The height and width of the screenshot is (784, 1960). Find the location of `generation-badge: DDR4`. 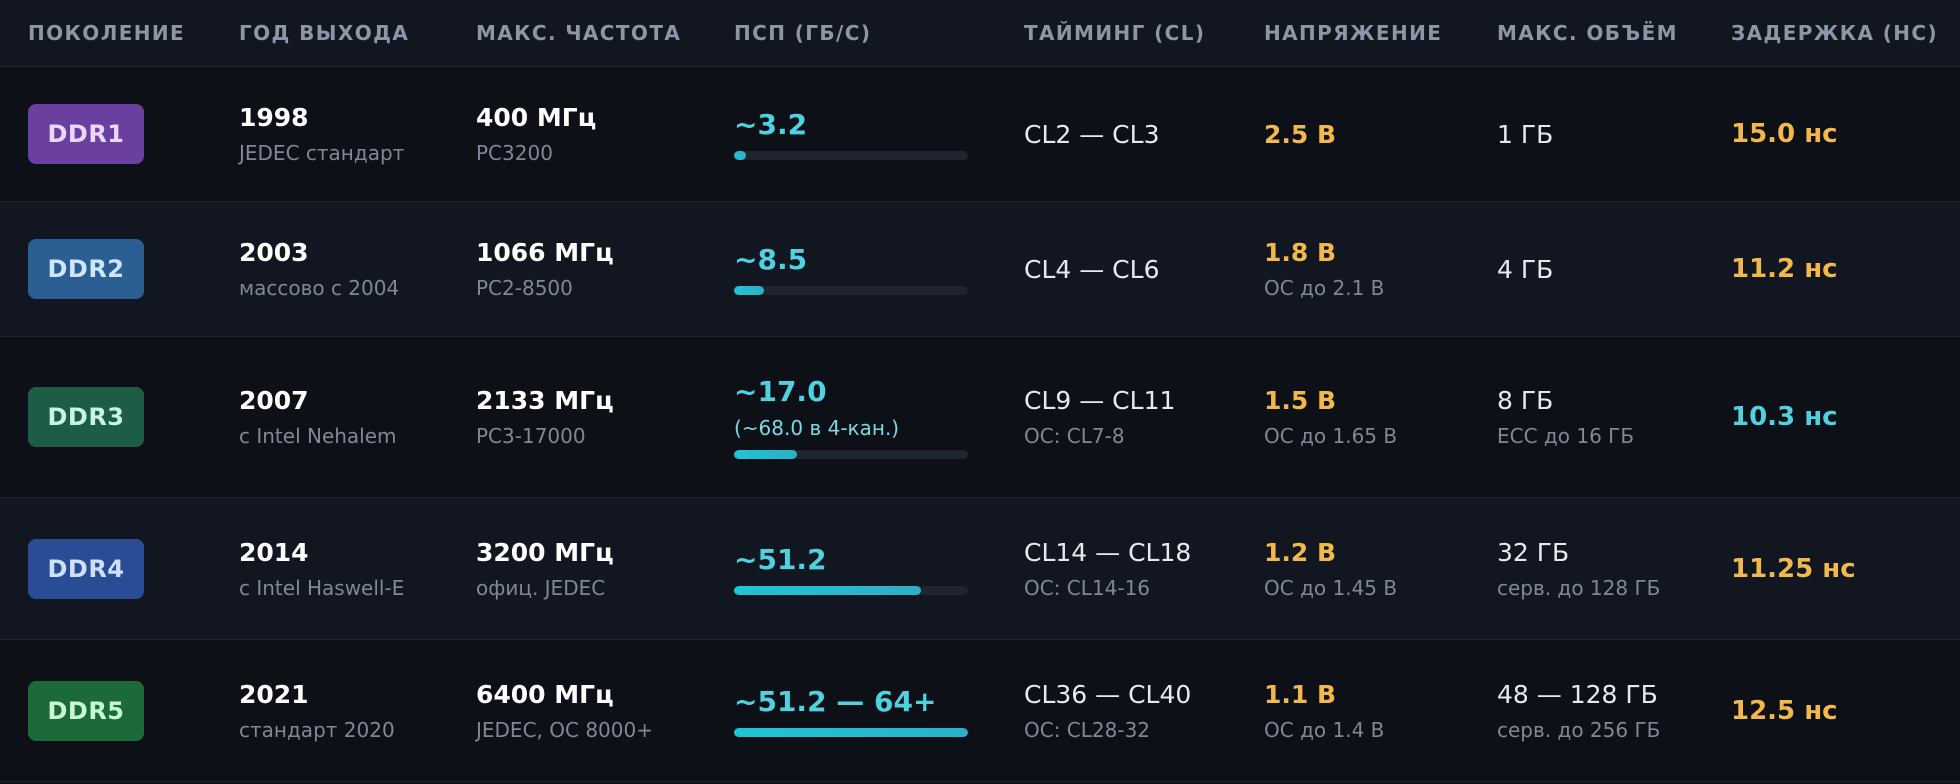

generation-badge: DDR4 is located at coordinates (86, 568).